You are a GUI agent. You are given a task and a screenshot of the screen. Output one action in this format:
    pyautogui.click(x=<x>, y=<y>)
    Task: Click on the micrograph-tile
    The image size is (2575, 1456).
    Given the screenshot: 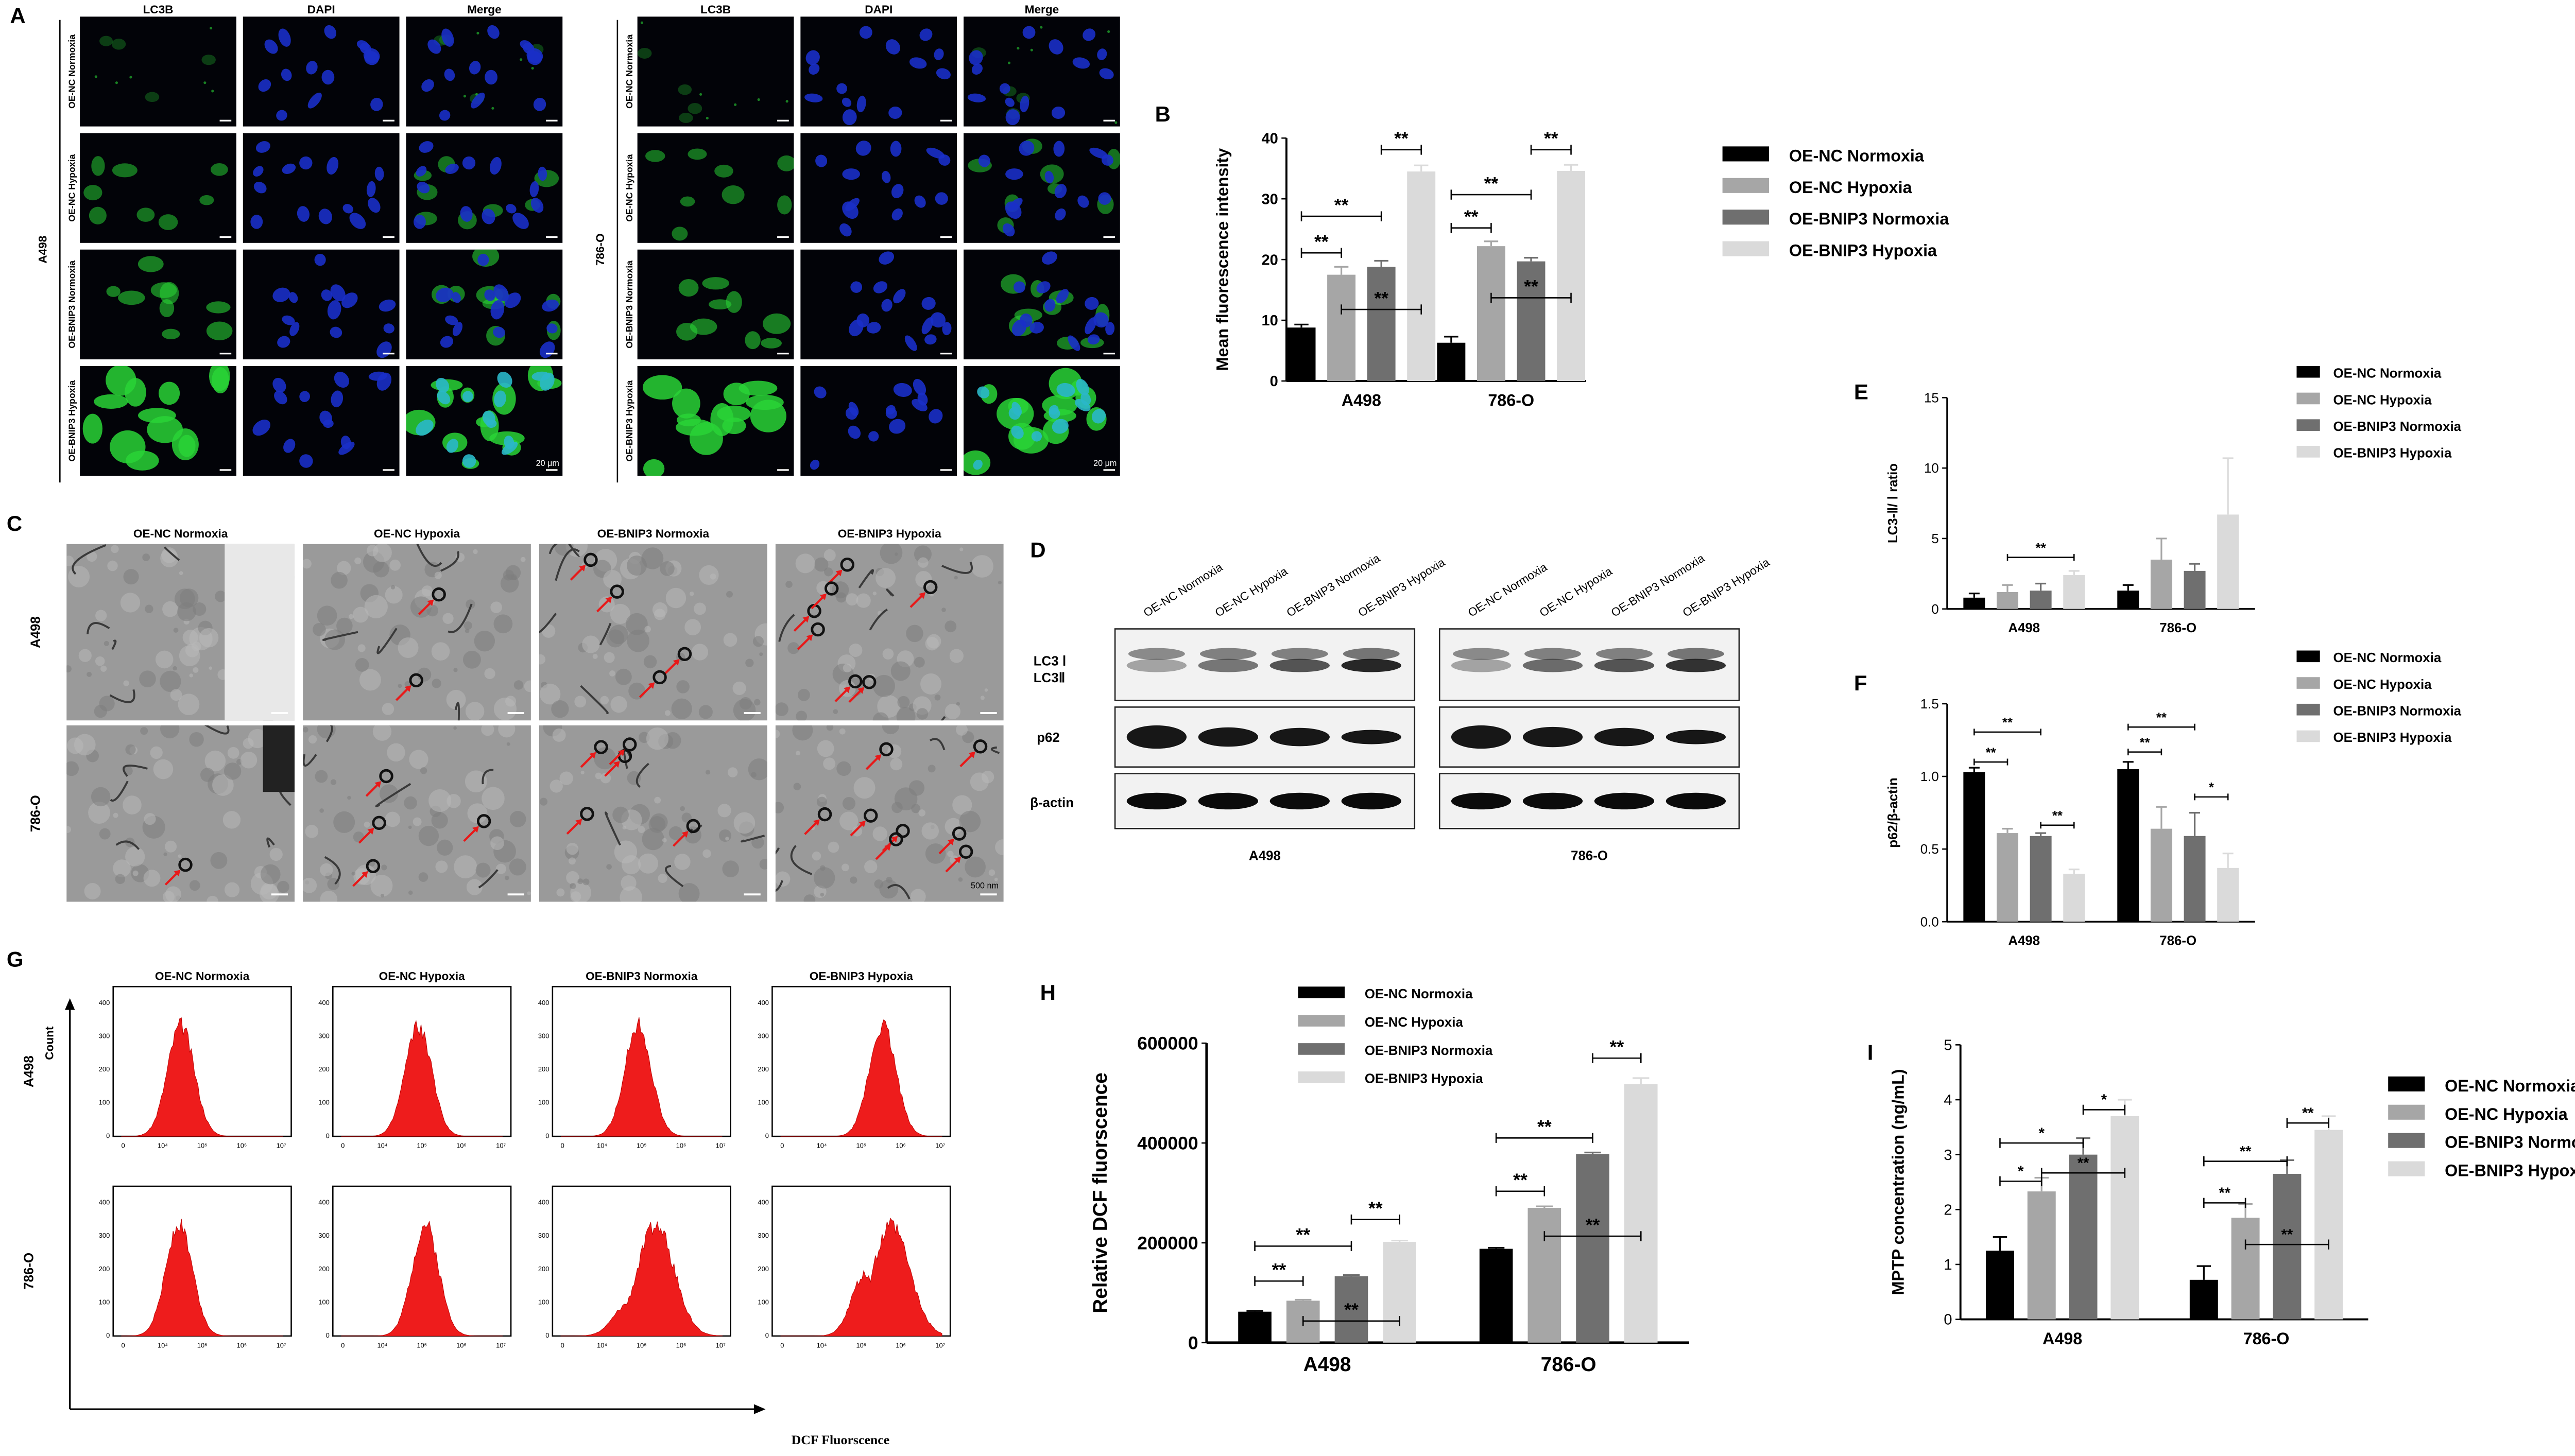 What is the action you would take?
    pyautogui.click(x=715, y=188)
    